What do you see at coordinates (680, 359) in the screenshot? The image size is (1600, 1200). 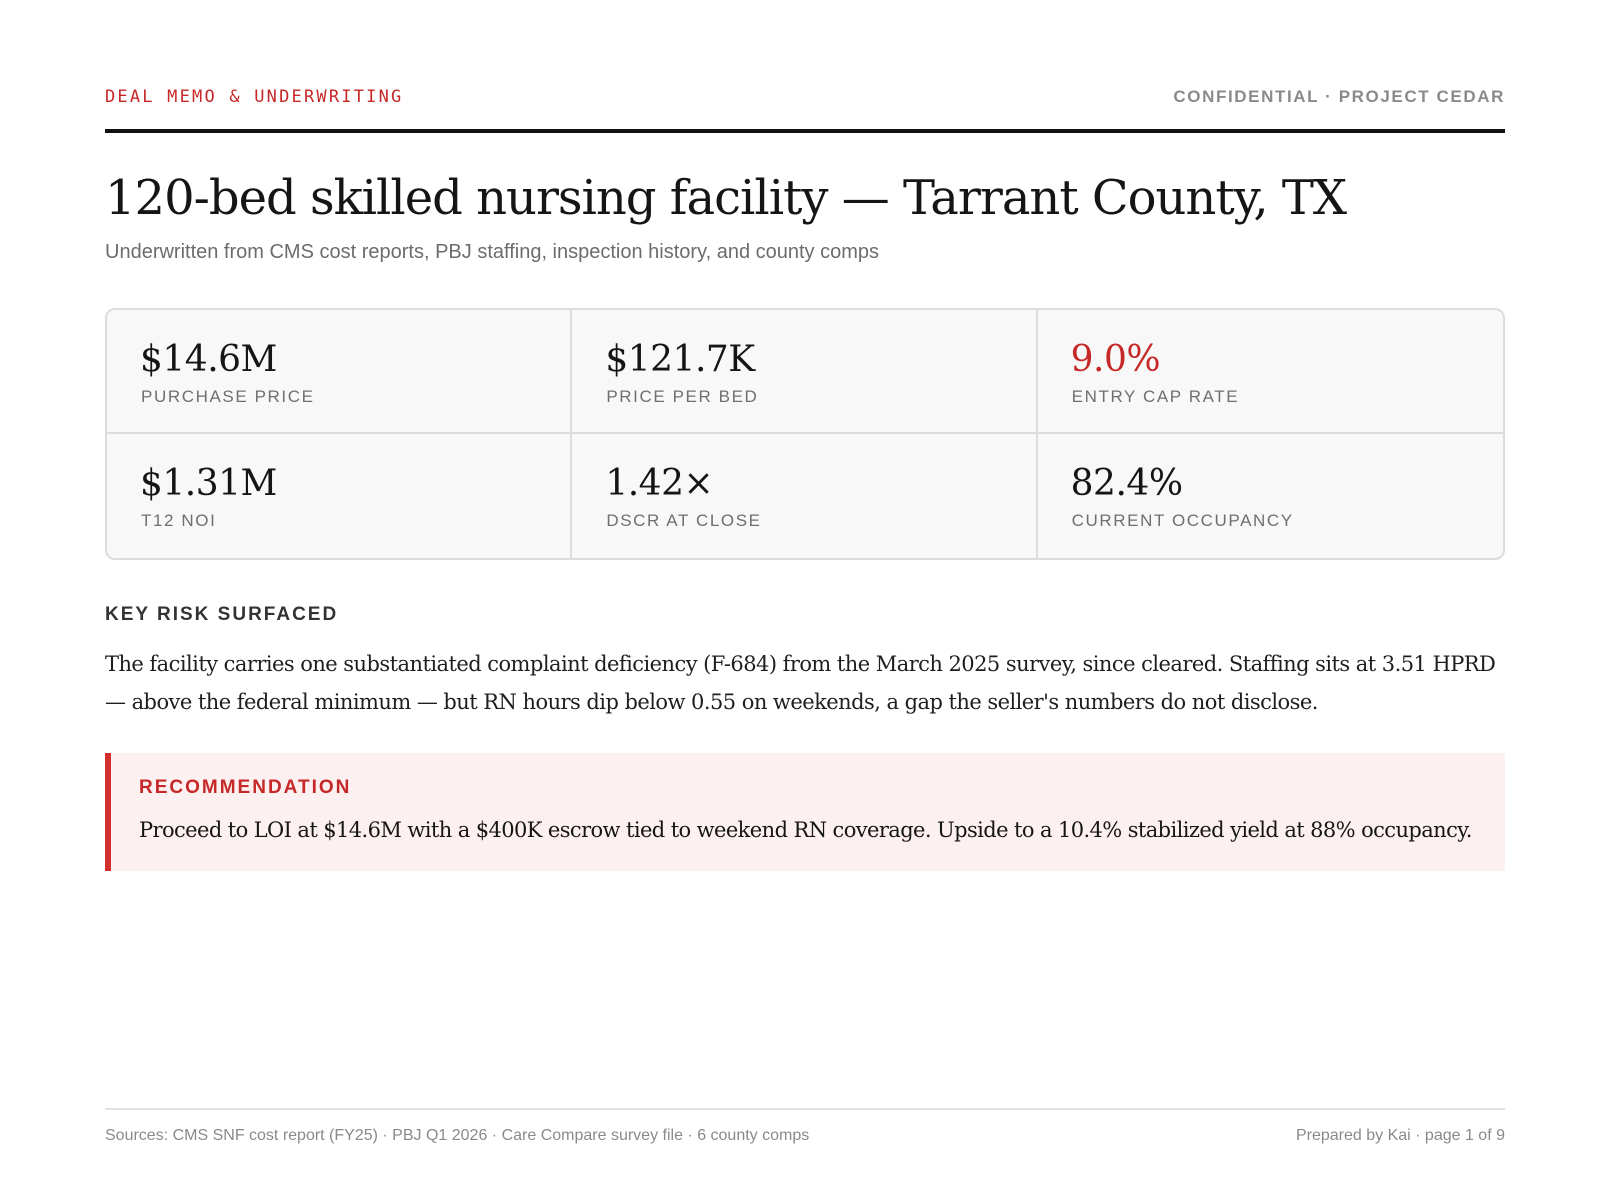 I see `kpi-value: $121.7K` at bounding box center [680, 359].